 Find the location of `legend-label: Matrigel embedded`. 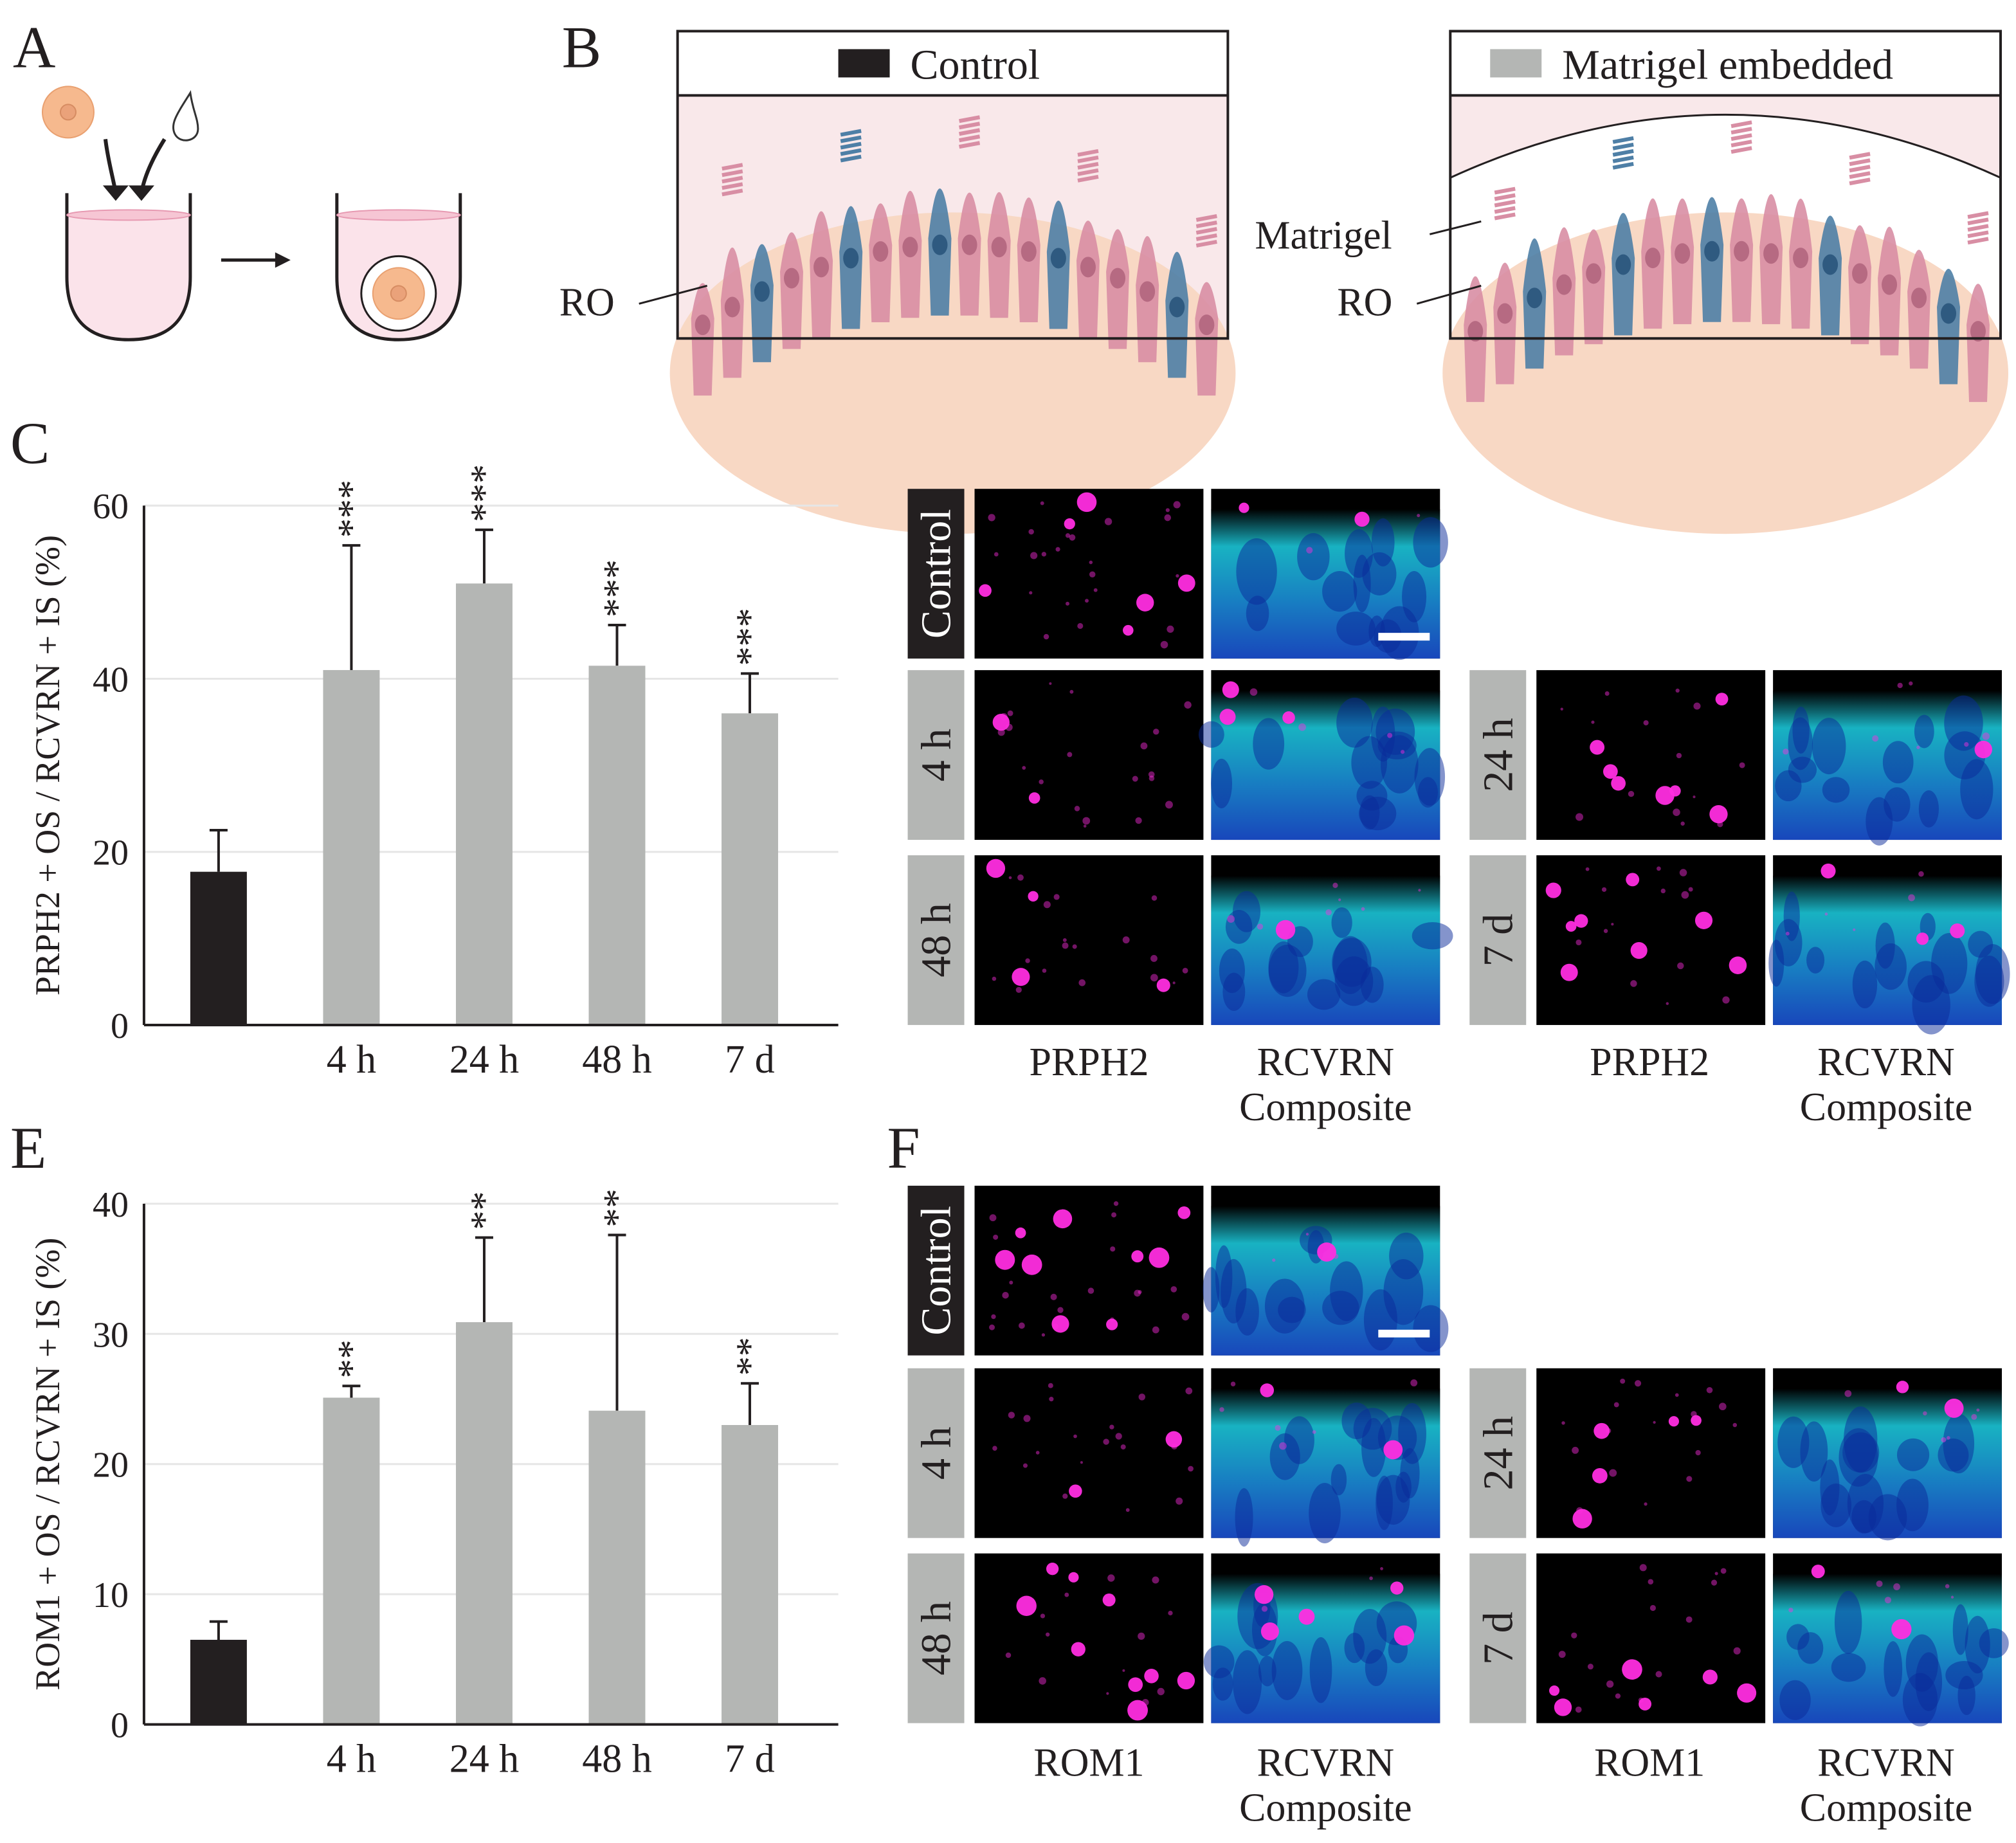

legend-label: Matrigel embedded is located at coordinates (1727, 64).